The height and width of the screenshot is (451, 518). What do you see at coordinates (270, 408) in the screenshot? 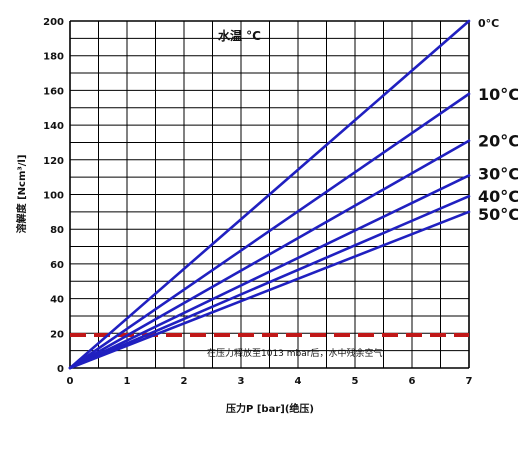
I see `x-axis-title: 压力P [bar](绝压)` at bounding box center [270, 408].